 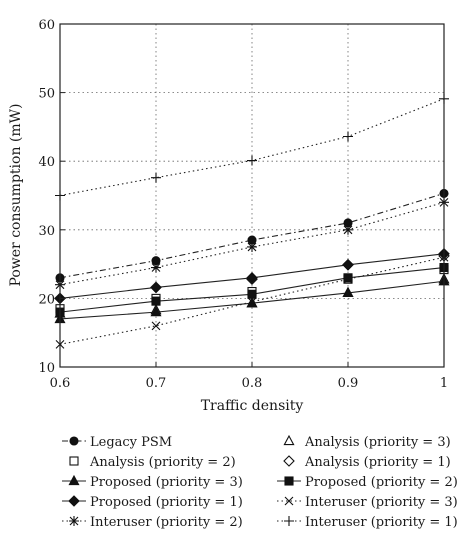 I want to click on x-tick-label: 0.9, so click(x=348, y=383).